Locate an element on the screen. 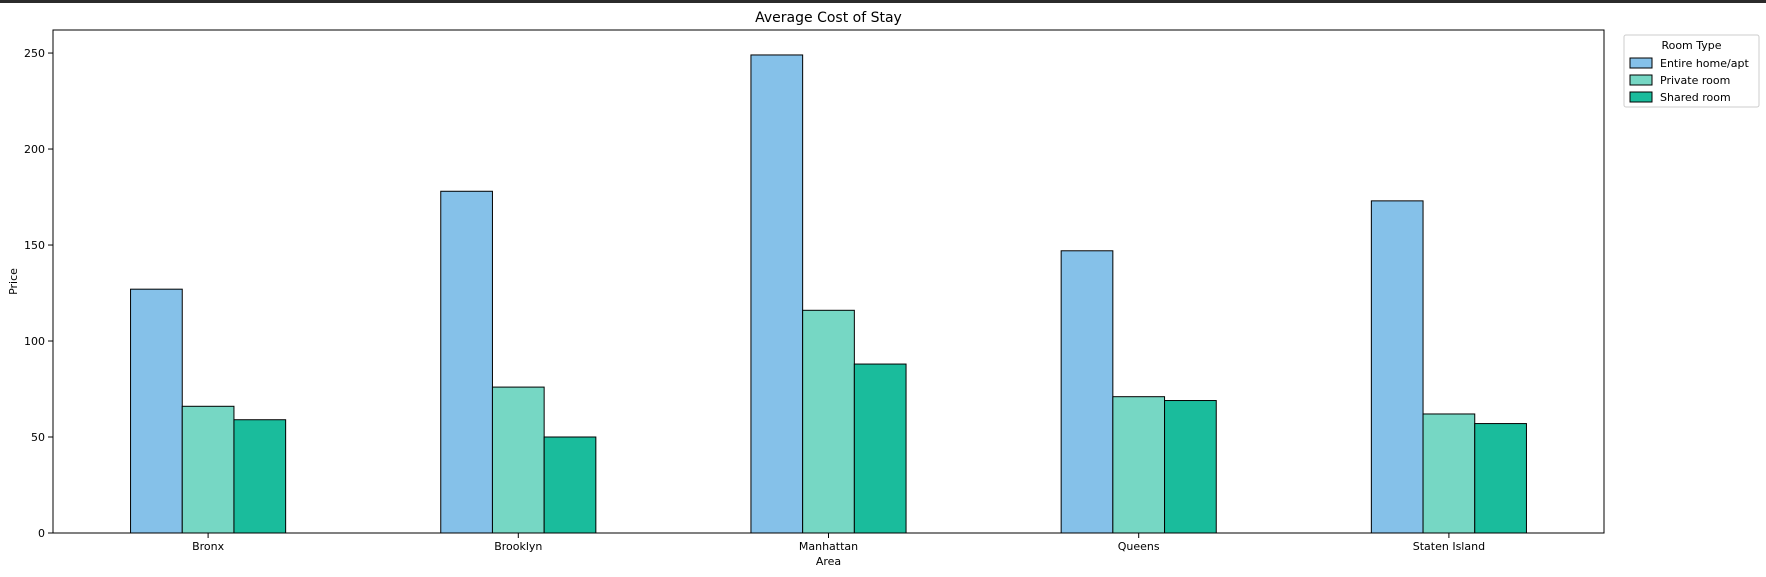 The image size is (1766, 577). y-tick-label: 250 is located at coordinates (34, 53).